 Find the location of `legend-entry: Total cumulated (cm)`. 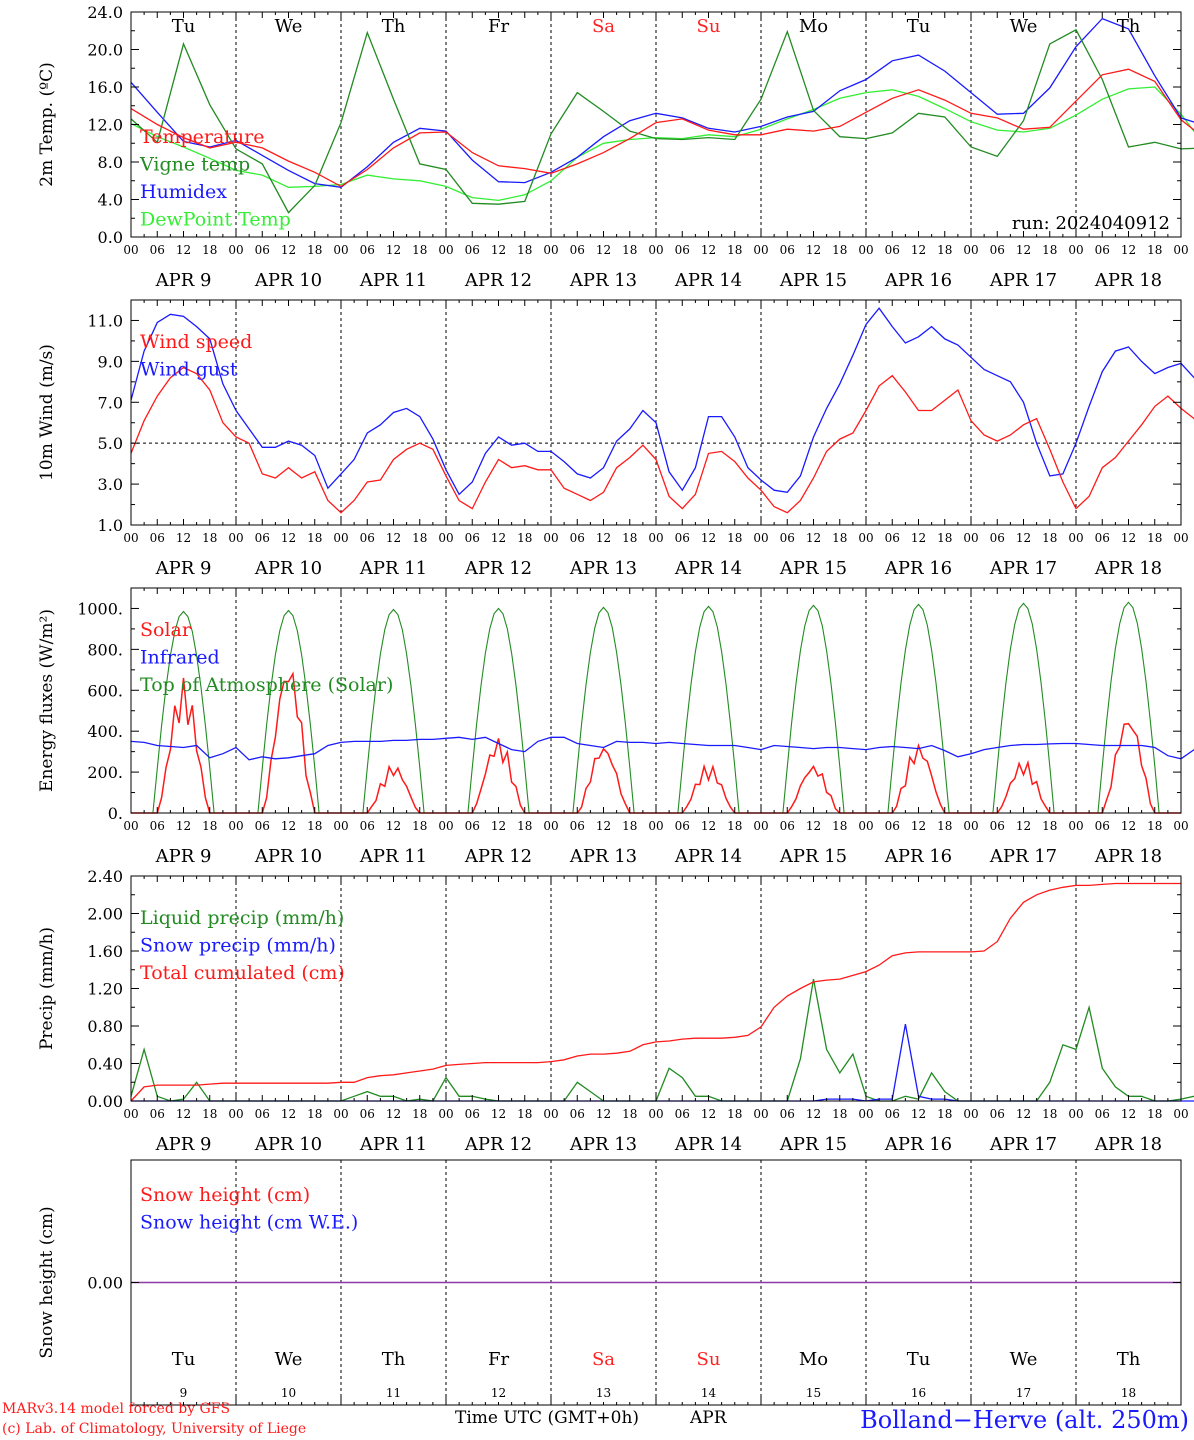

legend-entry: Total cumulated (cm) is located at coordinates (242, 973).